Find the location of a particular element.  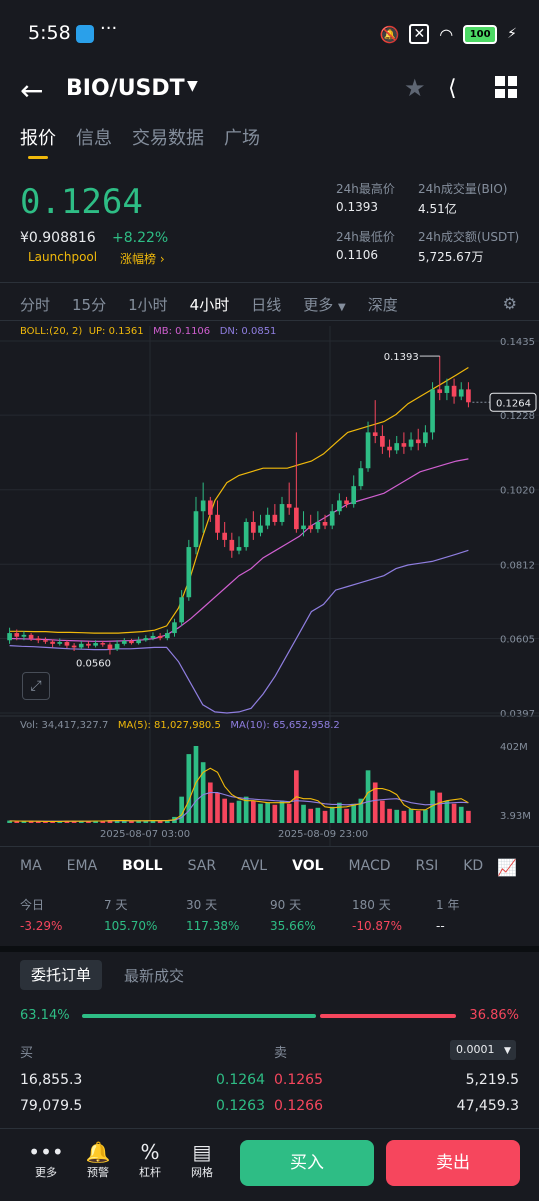

leverage-label: 杠杆 is located at coordinates (150, 1172).